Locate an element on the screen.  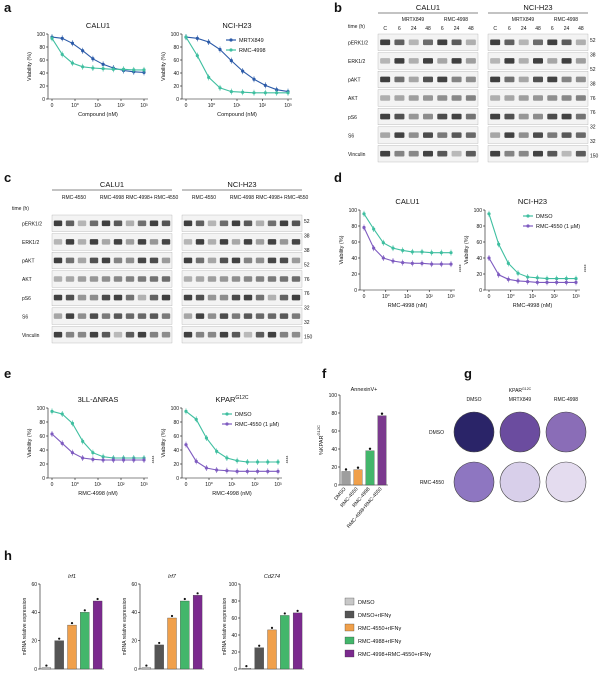
colony-plates: KPARG12C DMSO MRTX849 RMC-4998 DMSO RMC-4550 is located at coordinates (503, 445).